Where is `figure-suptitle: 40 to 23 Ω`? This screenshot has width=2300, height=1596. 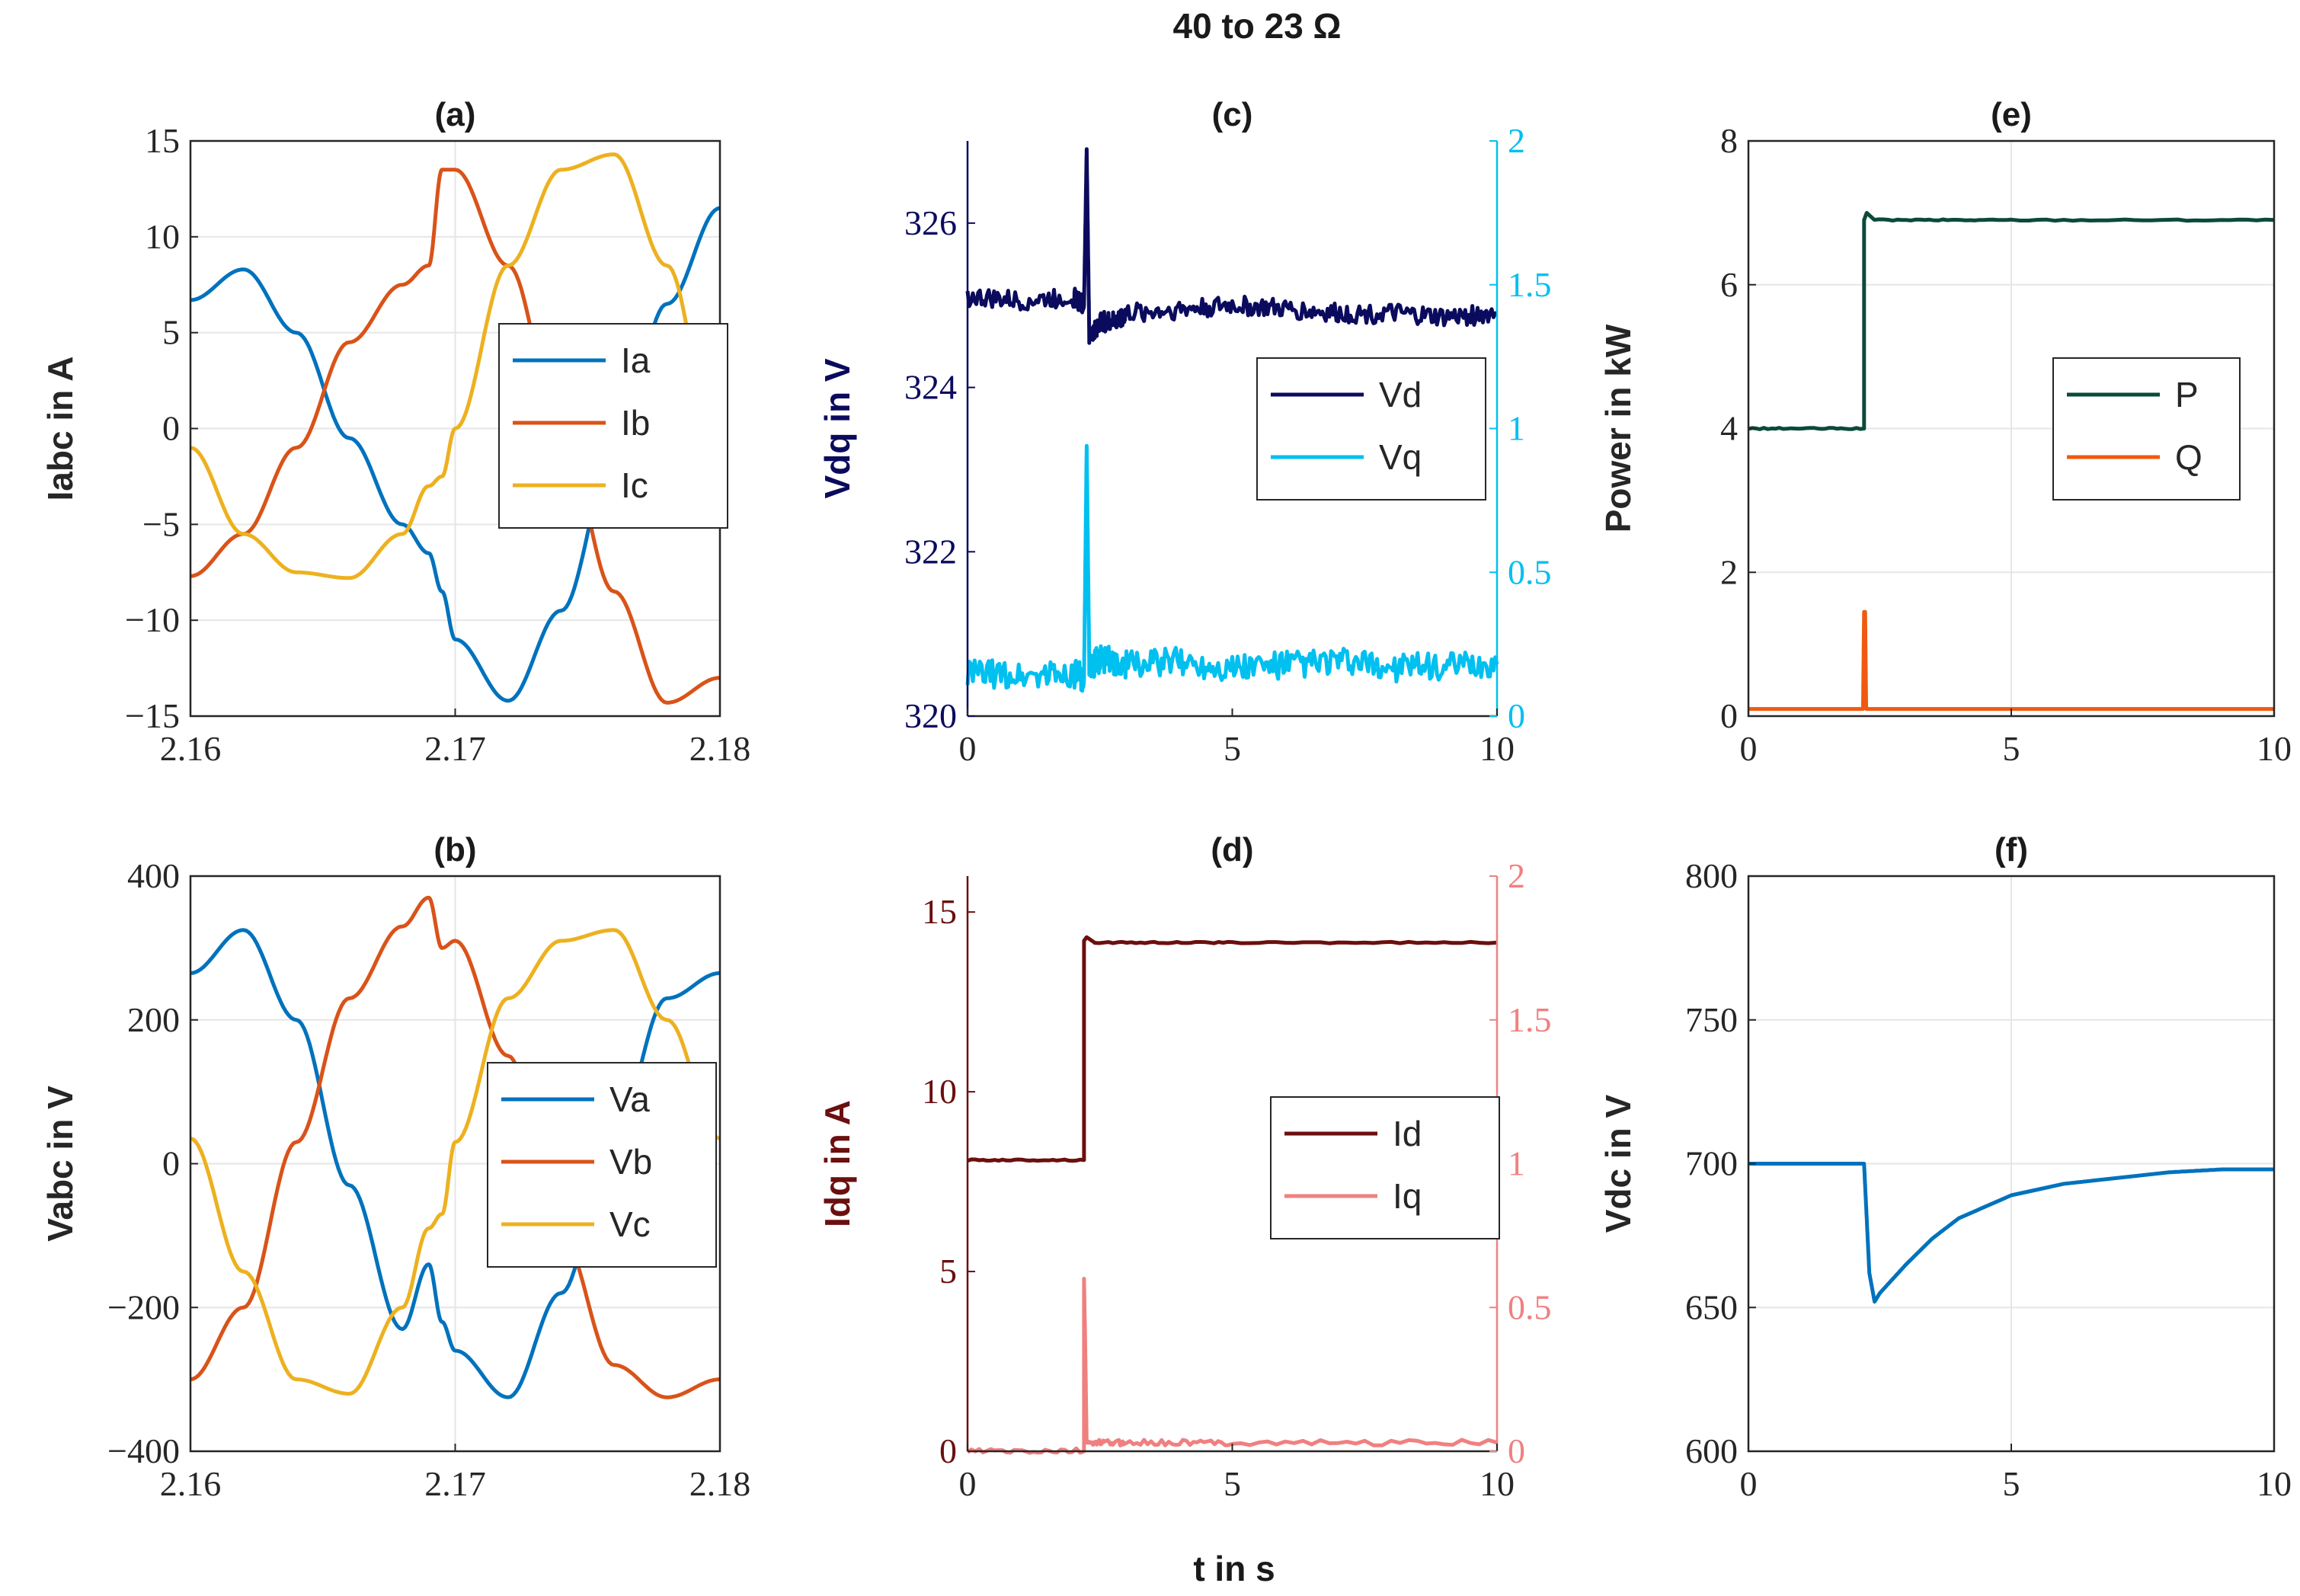 figure-suptitle: 40 to 23 Ω is located at coordinates (1257, 26).